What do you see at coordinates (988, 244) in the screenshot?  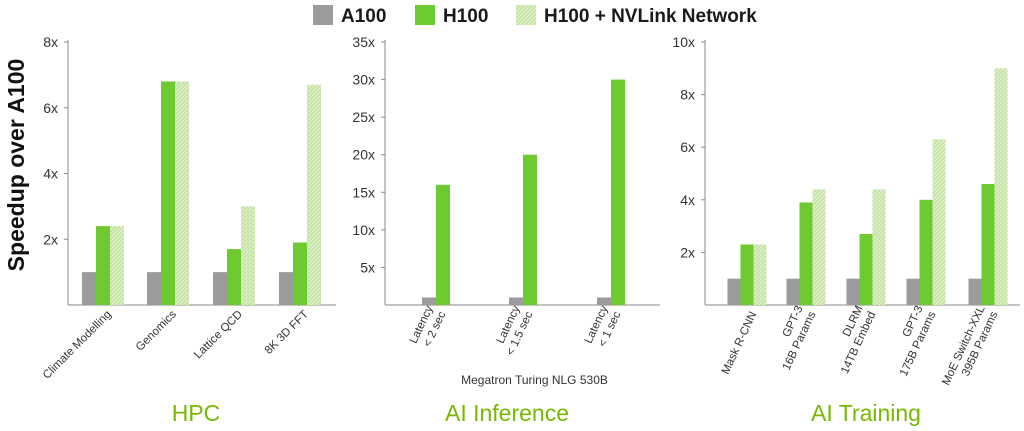 I see `bar-h100-moe-switch-xxl-395b-params` at bounding box center [988, 244].